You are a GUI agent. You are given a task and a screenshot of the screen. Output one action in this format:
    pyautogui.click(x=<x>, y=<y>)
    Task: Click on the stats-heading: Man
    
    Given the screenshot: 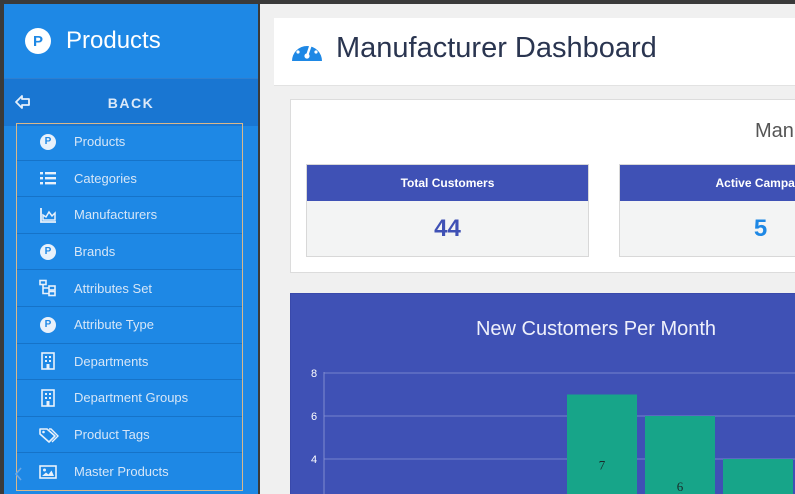 What is the action you would take?
    pyautogui.click(x=774, y=131)
    